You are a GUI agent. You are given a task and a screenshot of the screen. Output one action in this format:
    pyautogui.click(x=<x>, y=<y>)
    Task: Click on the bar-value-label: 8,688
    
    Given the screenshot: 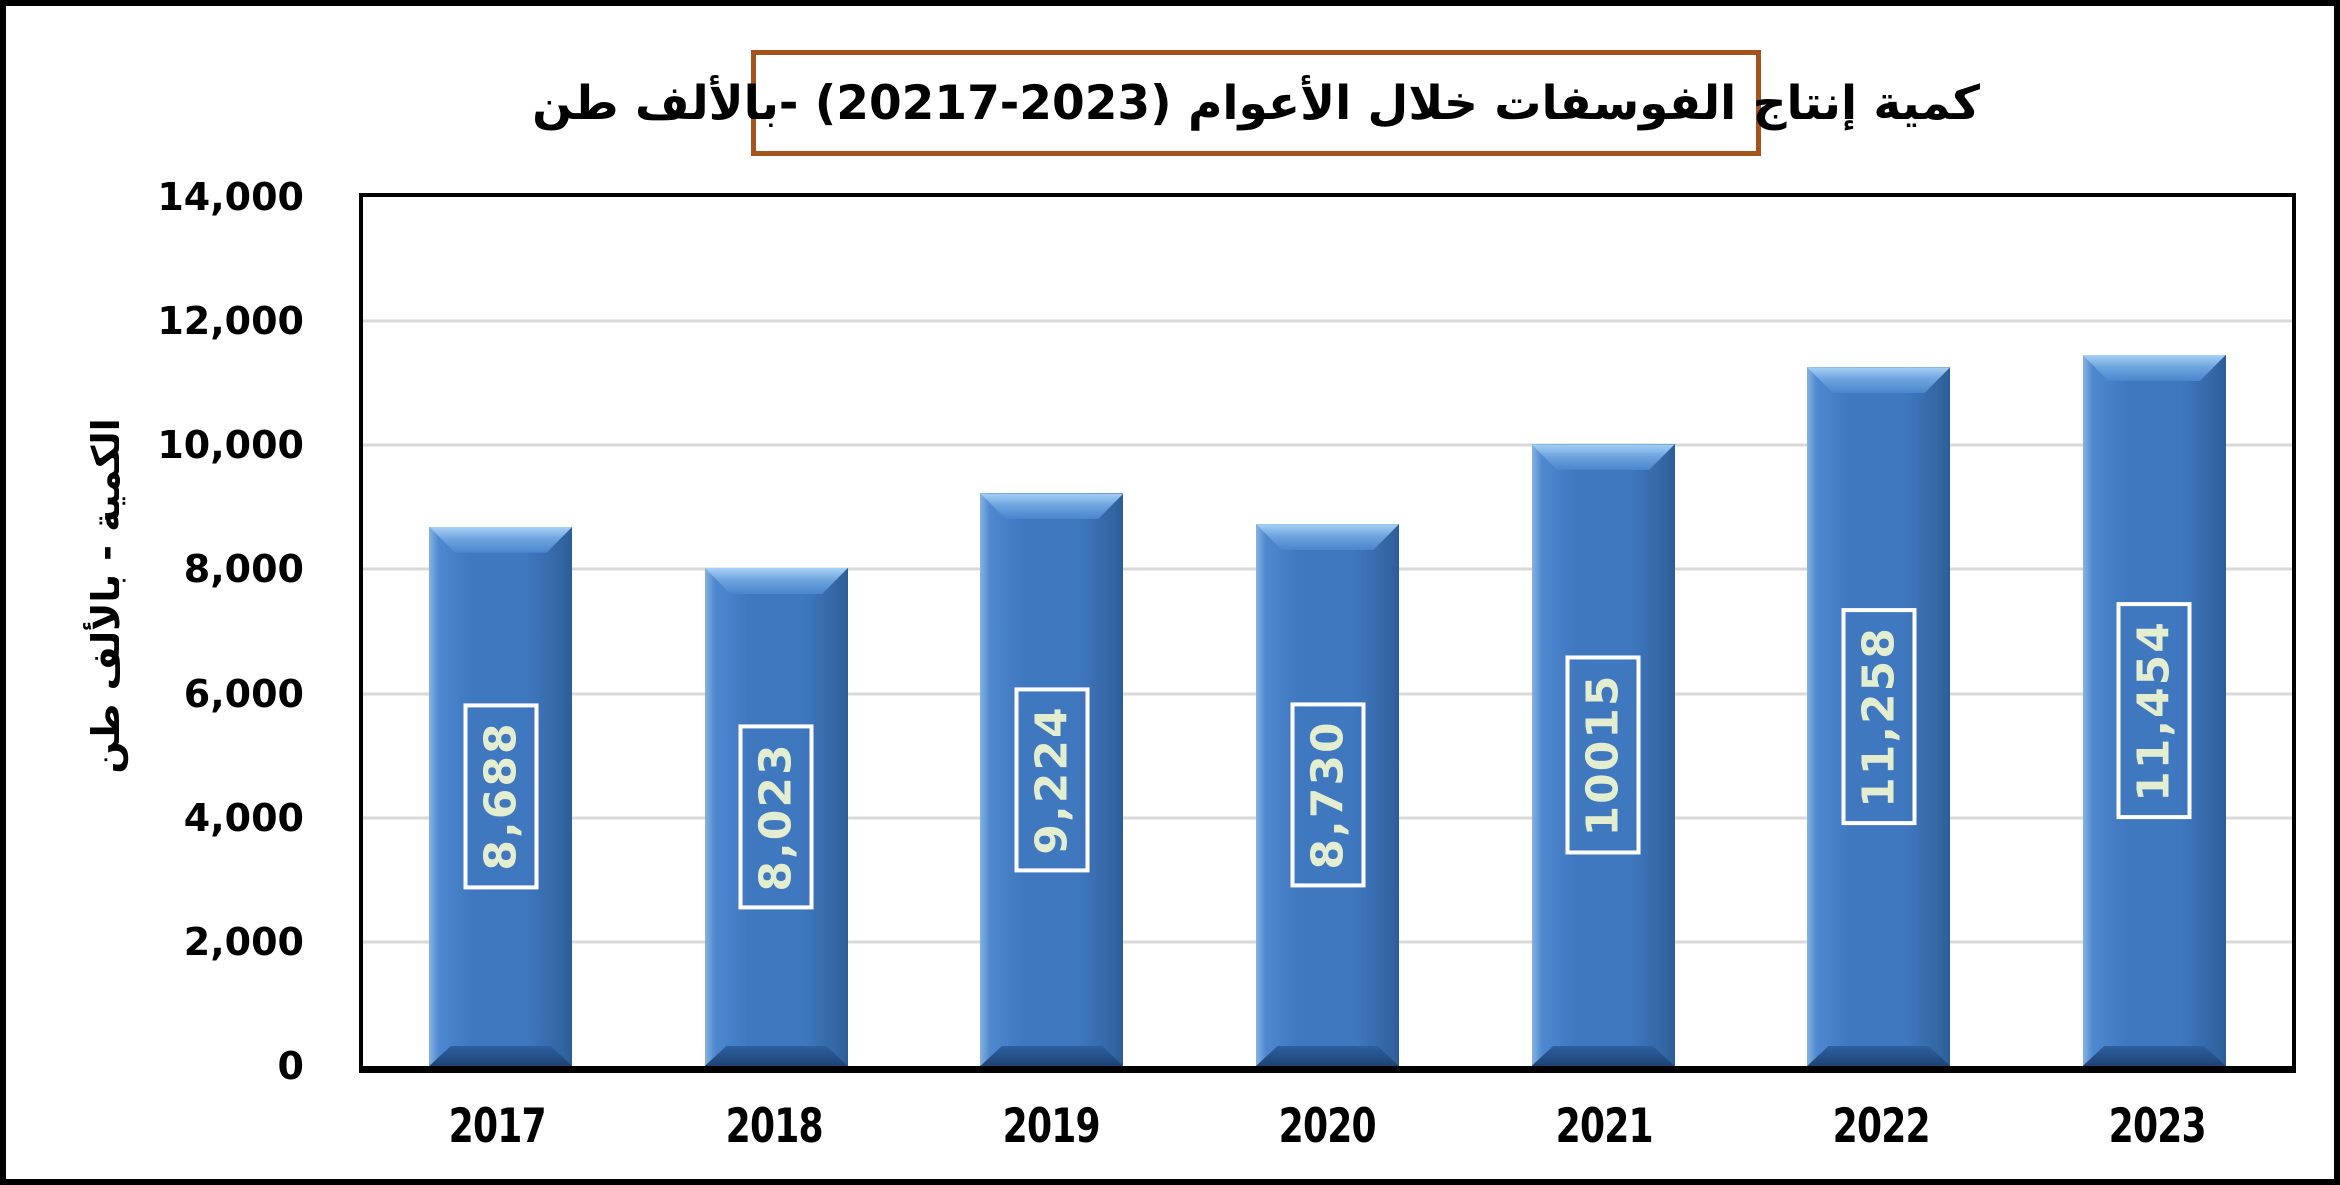 What is the action you would take?
    pyautogui.click(x=501, y=796)
    